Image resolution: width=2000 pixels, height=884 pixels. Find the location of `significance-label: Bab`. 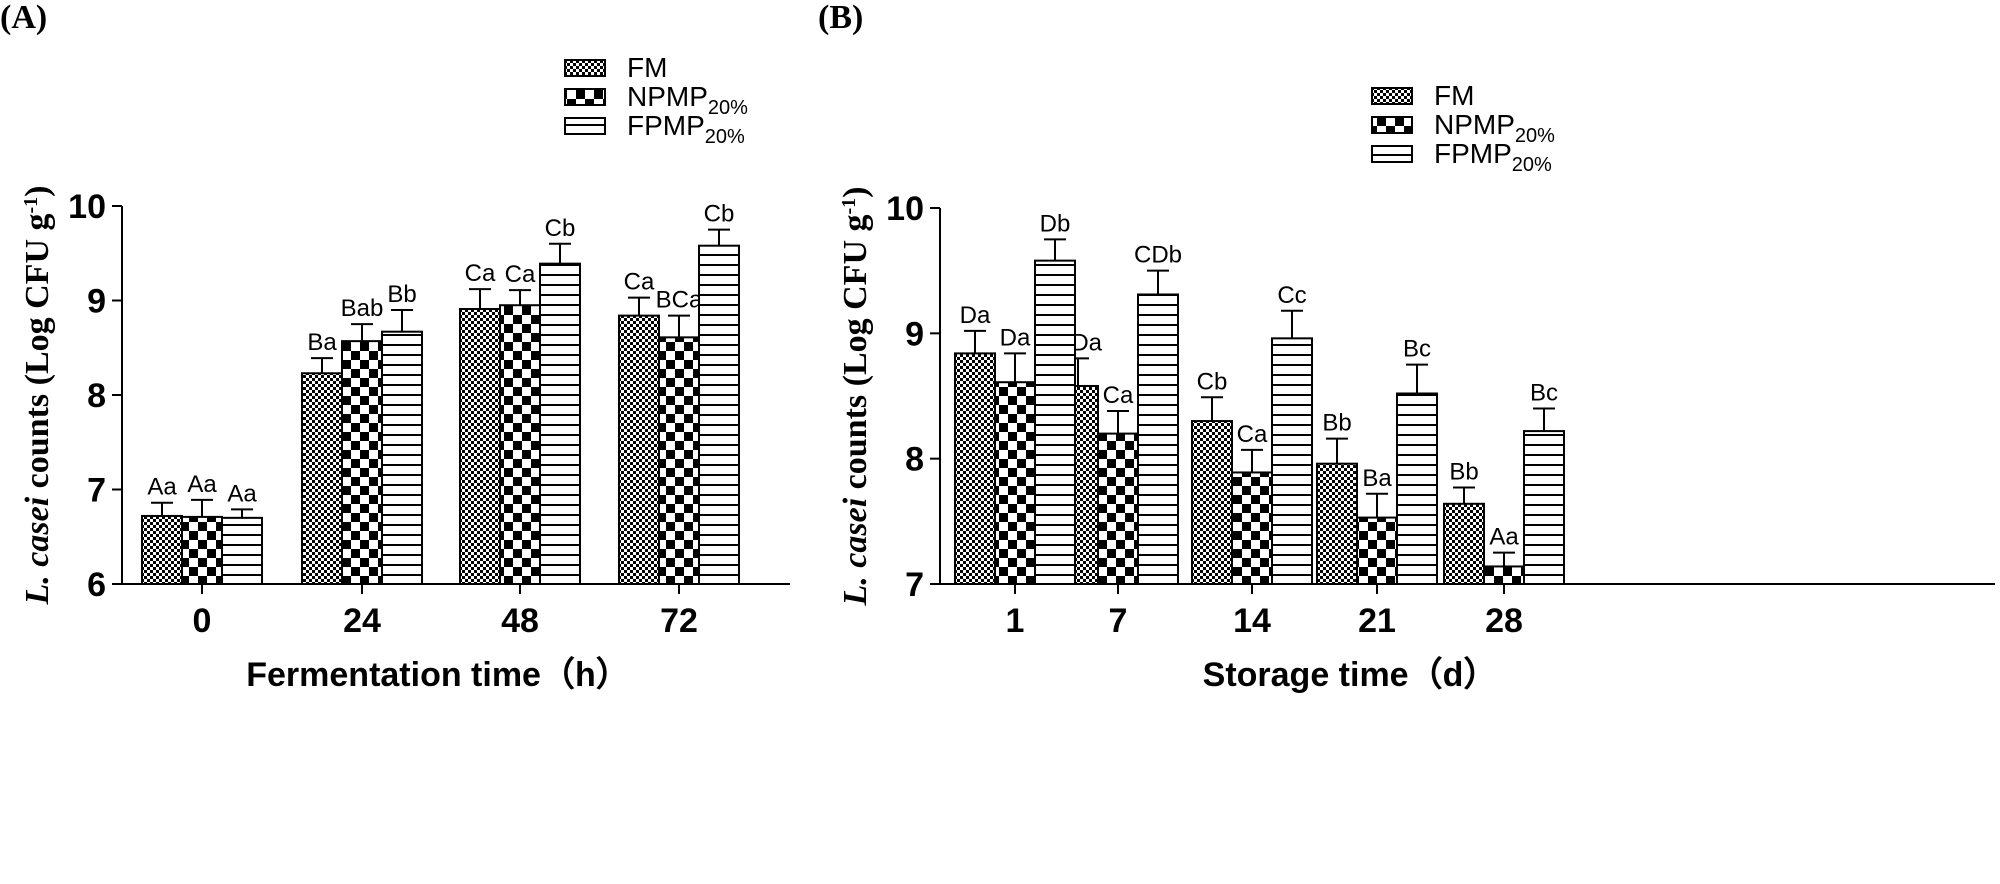

significance-label: Bab is located at coordinates (362, 308).